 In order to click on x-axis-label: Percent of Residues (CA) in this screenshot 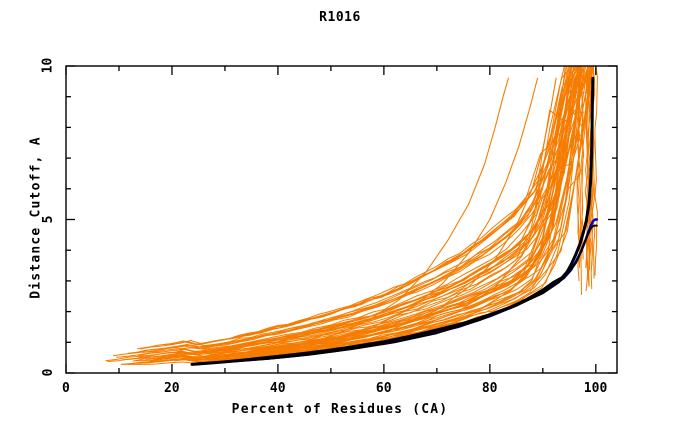, I will do `click(340, 409)`.